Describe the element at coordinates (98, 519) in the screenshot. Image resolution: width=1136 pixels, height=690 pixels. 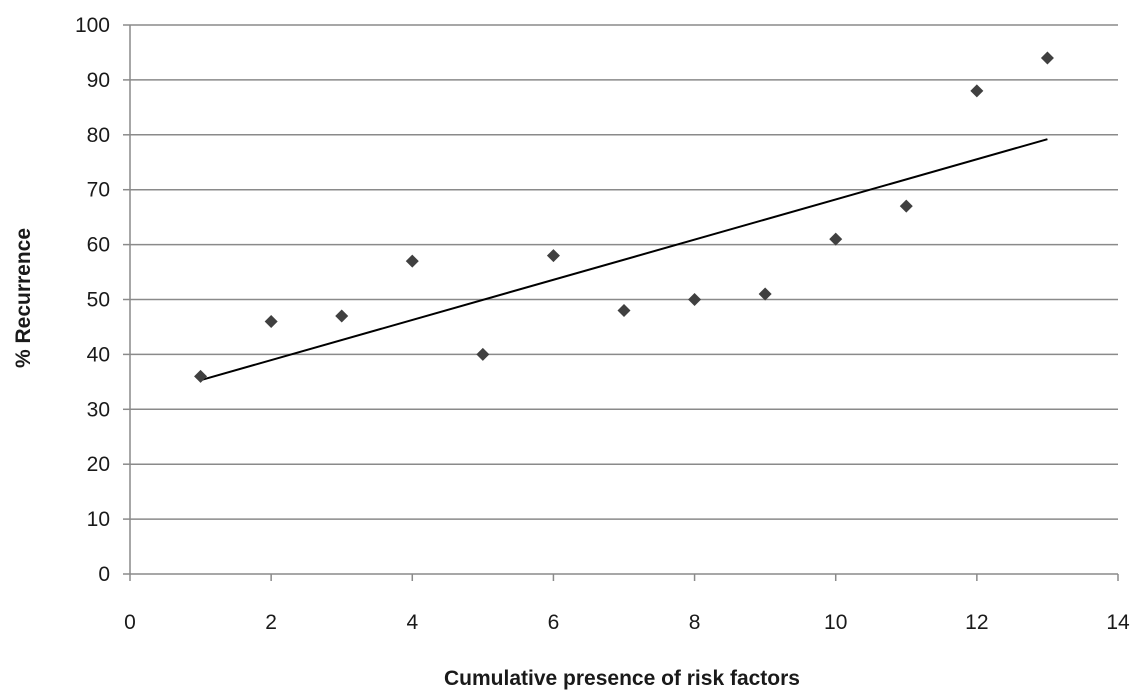
I see `y-tick-label: 10` at that location.